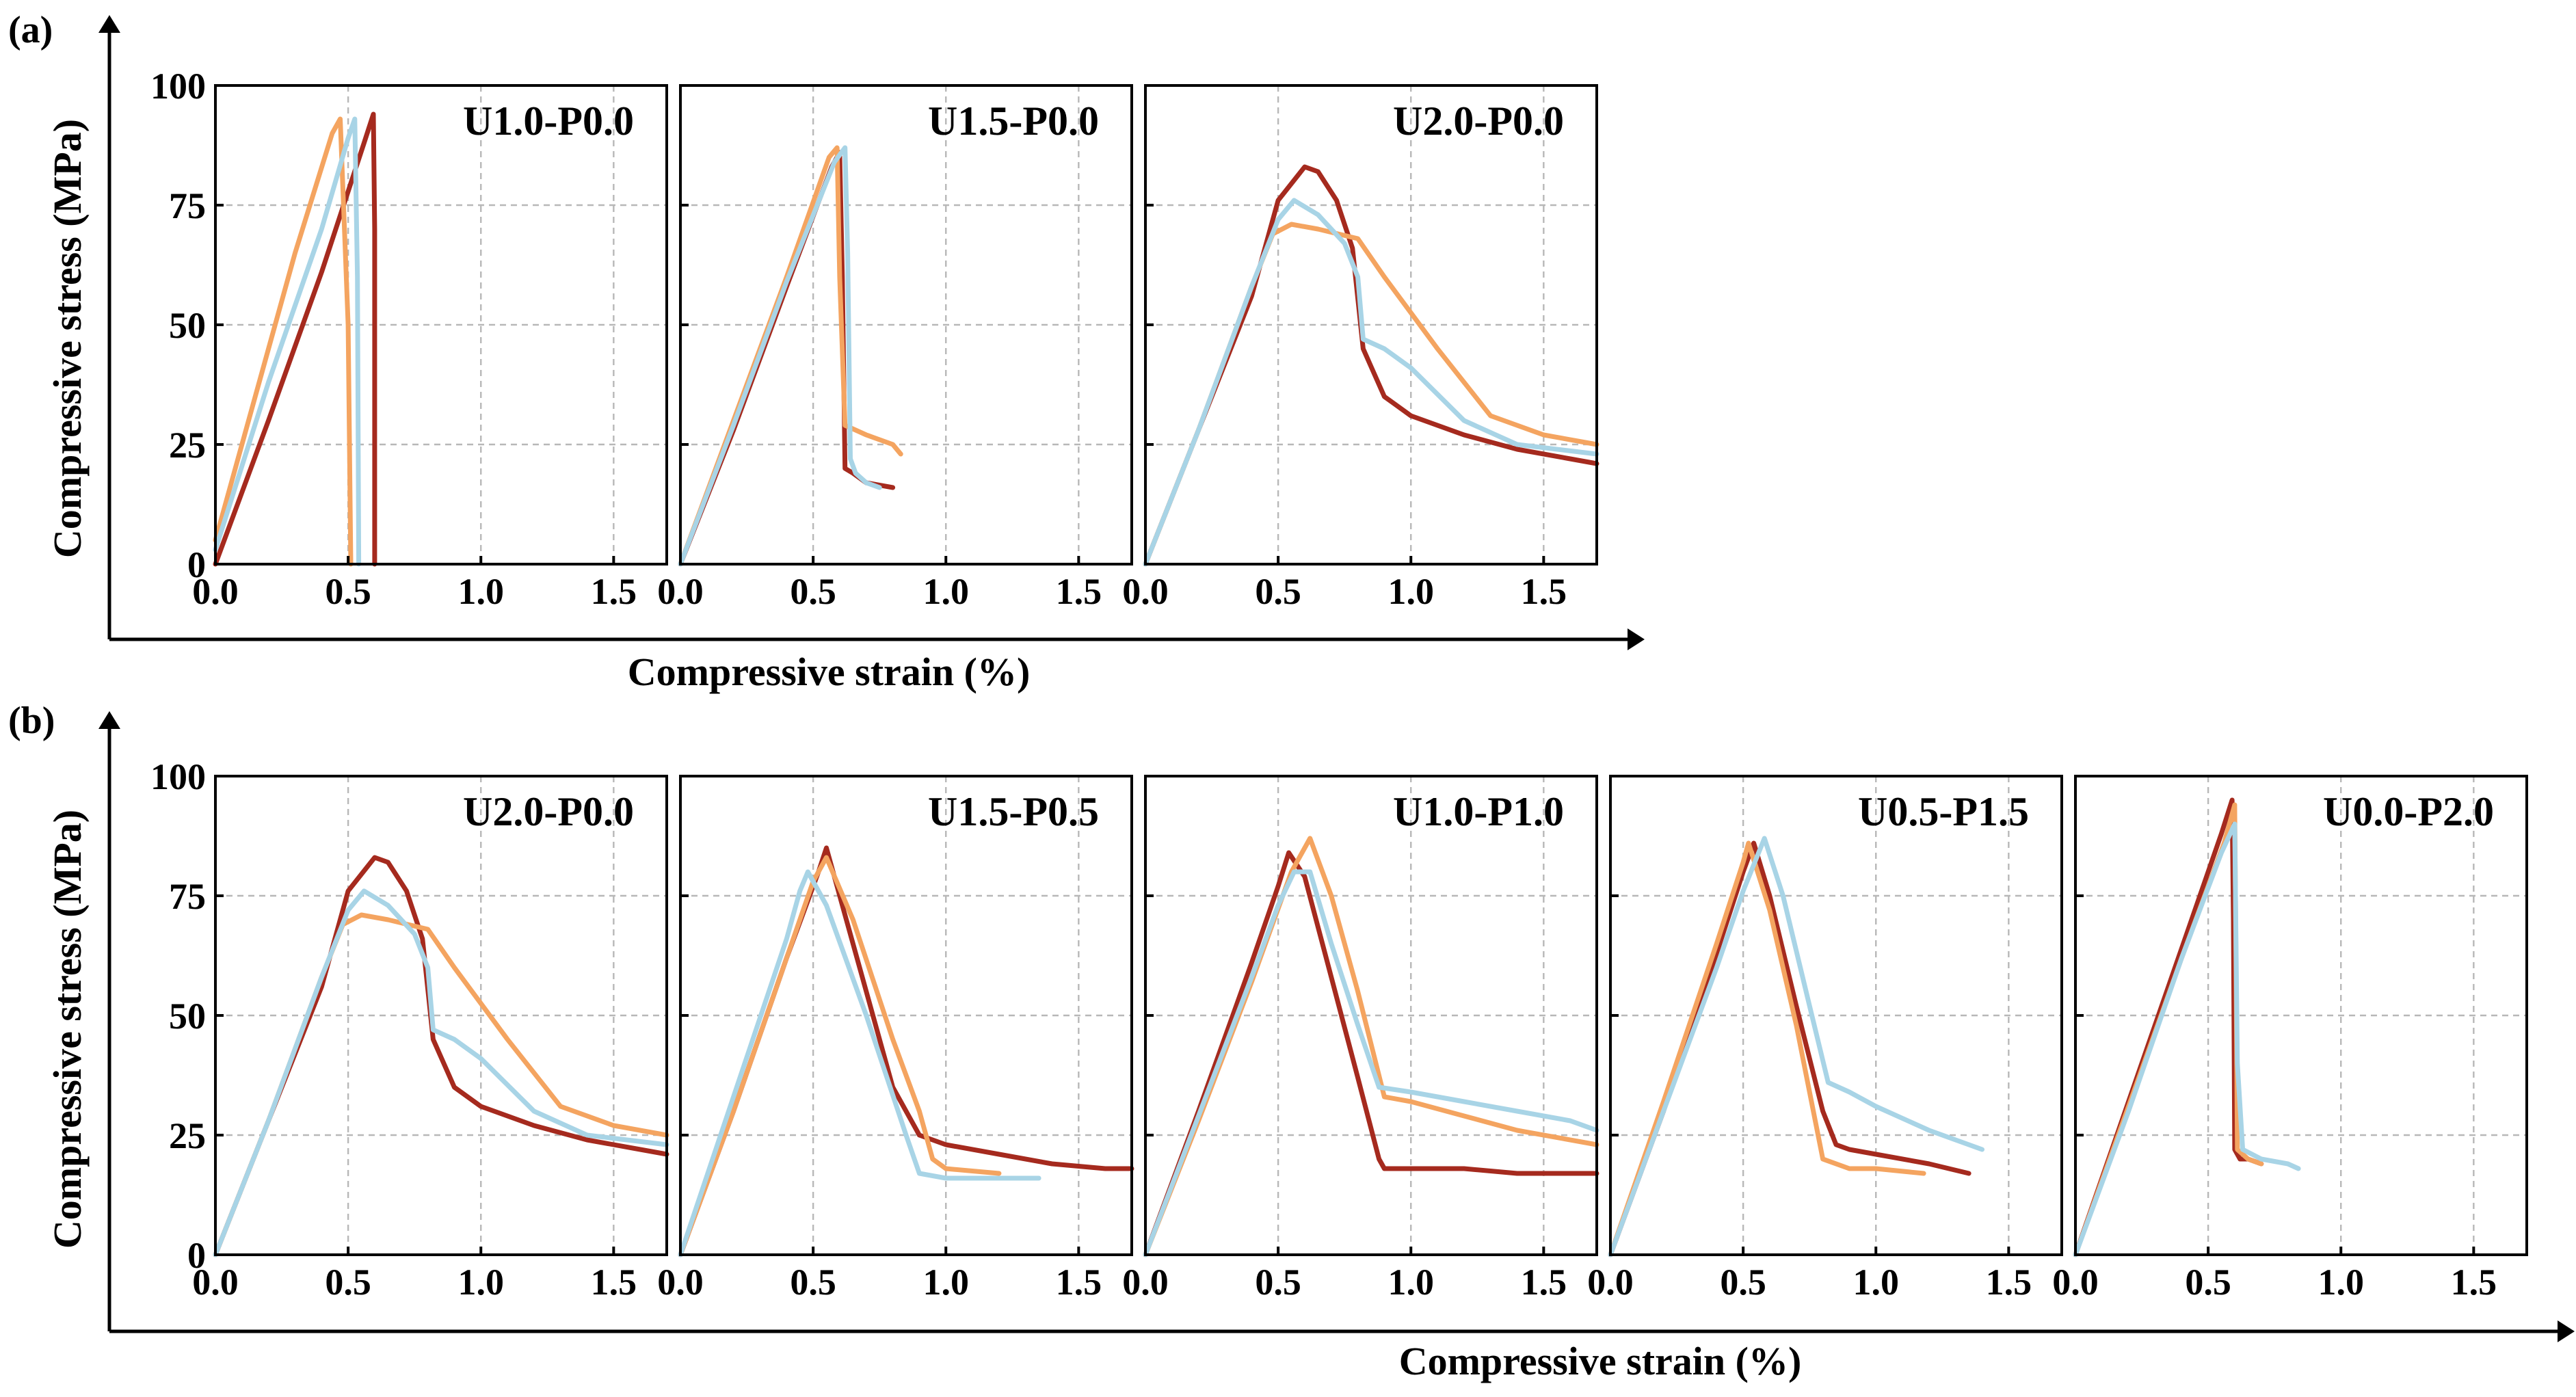 Image resolution: width=2576 pixels, height=1397 pixels. I want to click on subplot-a-u1-0-p0-0: 0.0 0.5 1.0 1.5 0 25 50 75 100 U1.0-P0.0, so click(409, 339).